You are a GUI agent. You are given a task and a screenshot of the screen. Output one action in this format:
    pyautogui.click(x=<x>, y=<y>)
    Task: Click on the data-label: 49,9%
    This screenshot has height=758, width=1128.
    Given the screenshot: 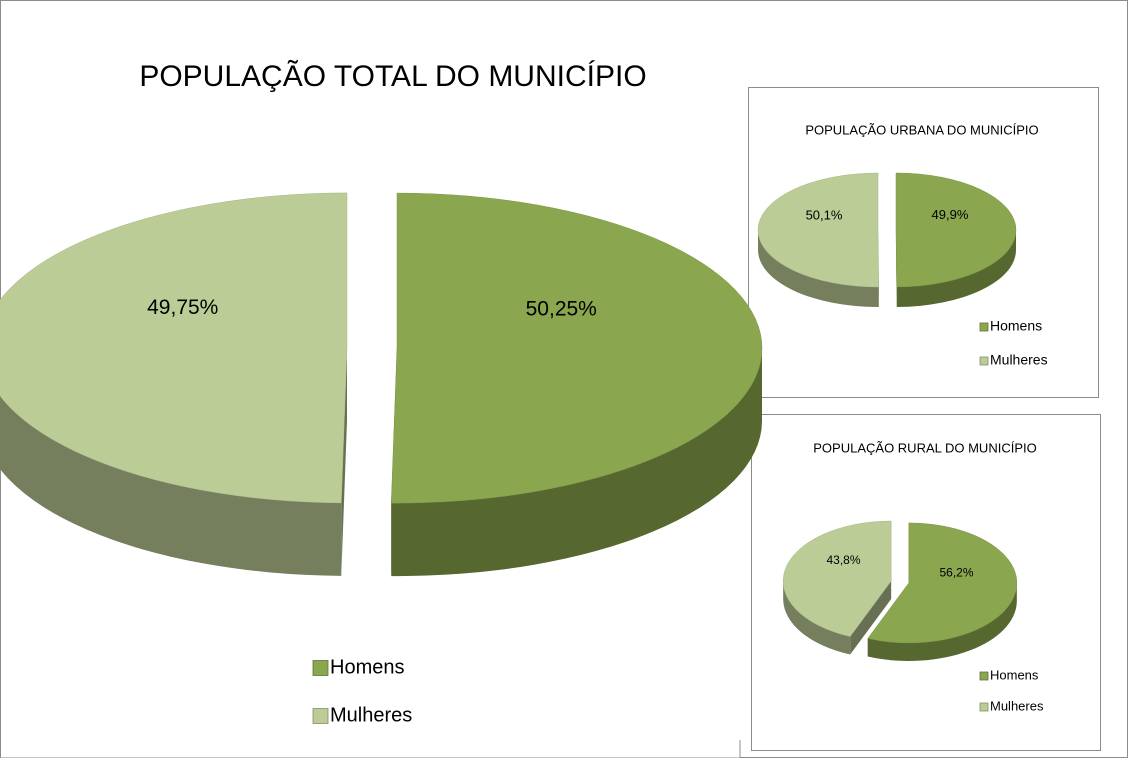 What is the action you would take?
    pyautogui.click(x=950, y=214)
    